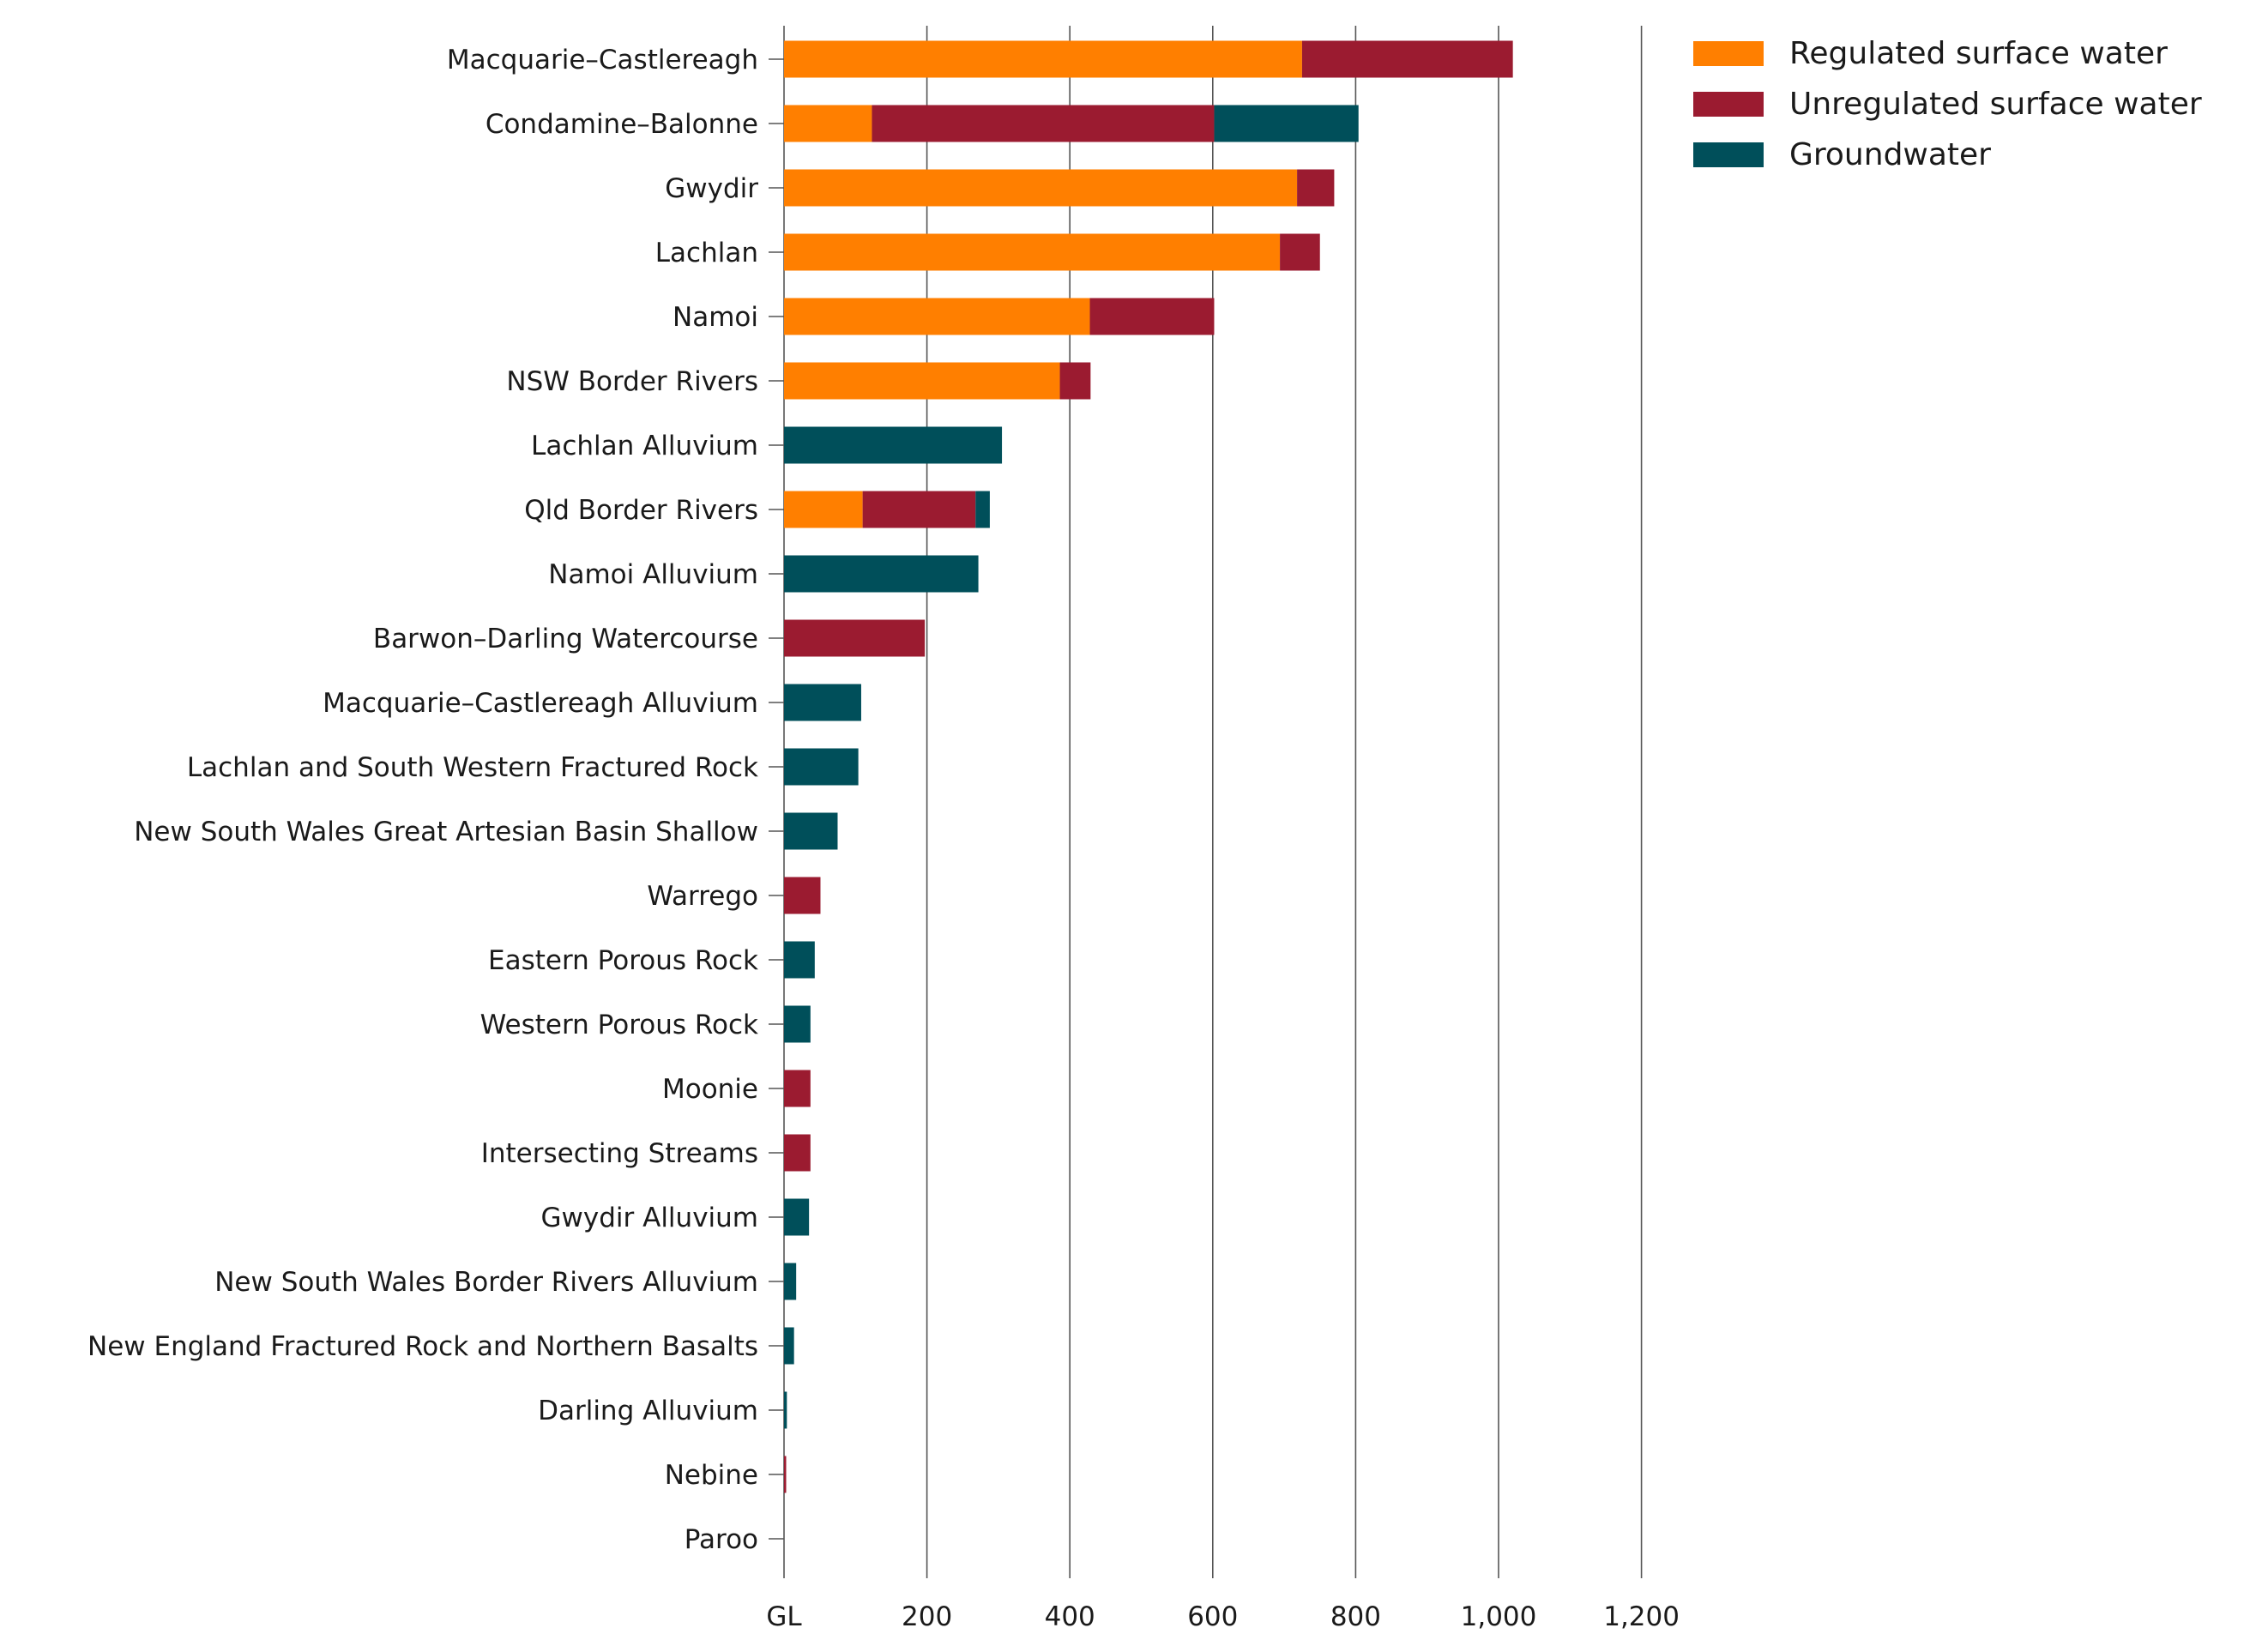 The image size is (2268, 1646). Describe the element at coordinates (473, 767) in the screenshot. I see `category-label: Lachlan and South Western Fractured Rock` at that location.